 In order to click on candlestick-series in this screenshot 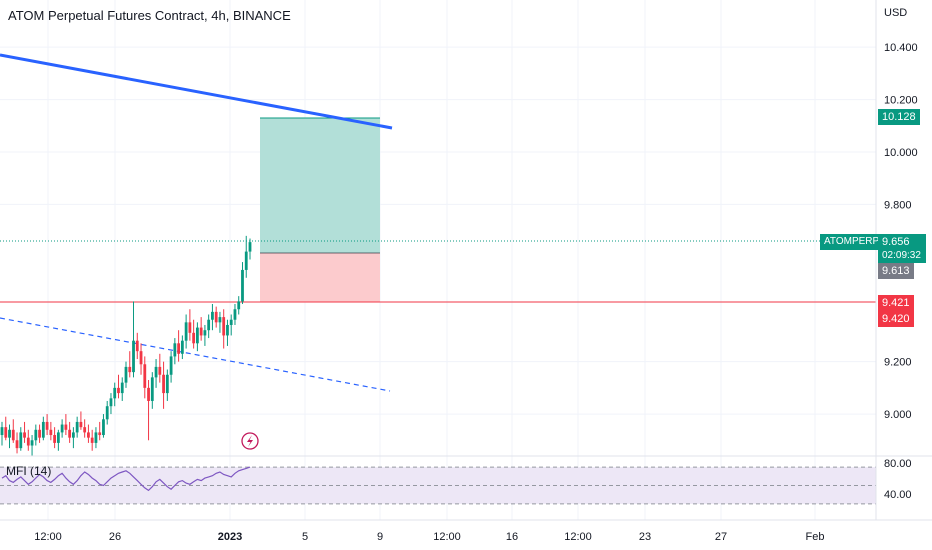, I will do `click(126, 345)`.